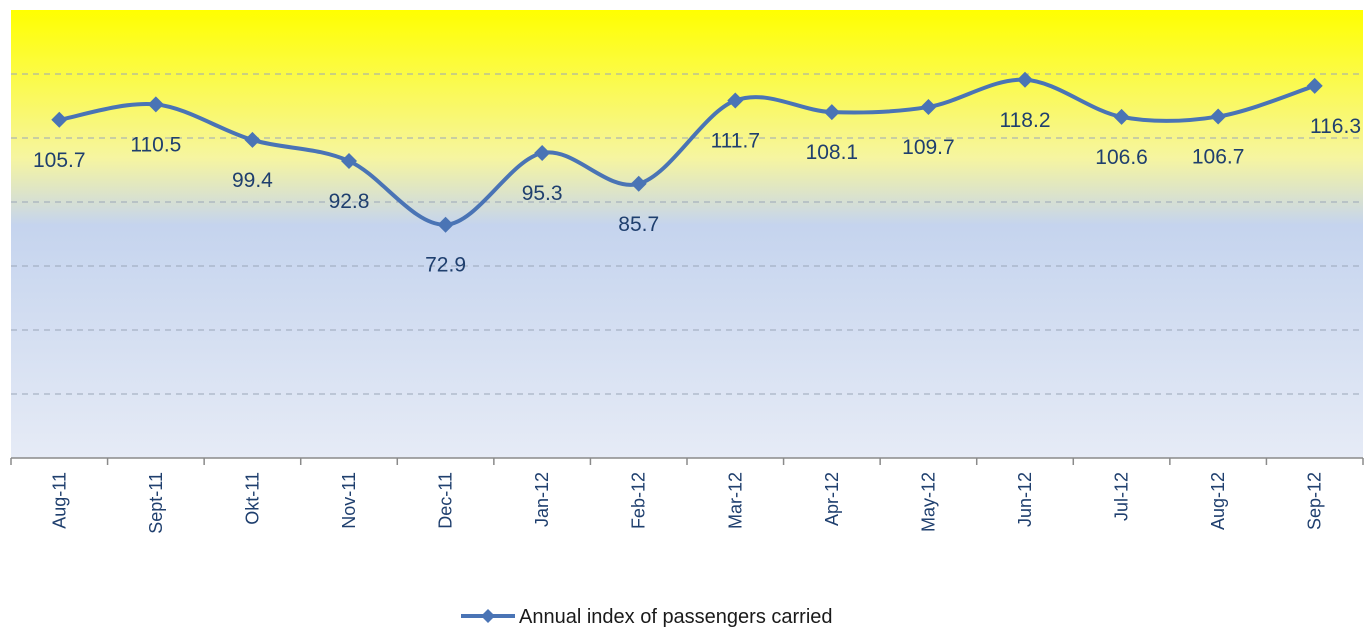 The width and height of the screenshot is (1364, 631). I want to click on data-label: 118.2, so click(1025, 120).